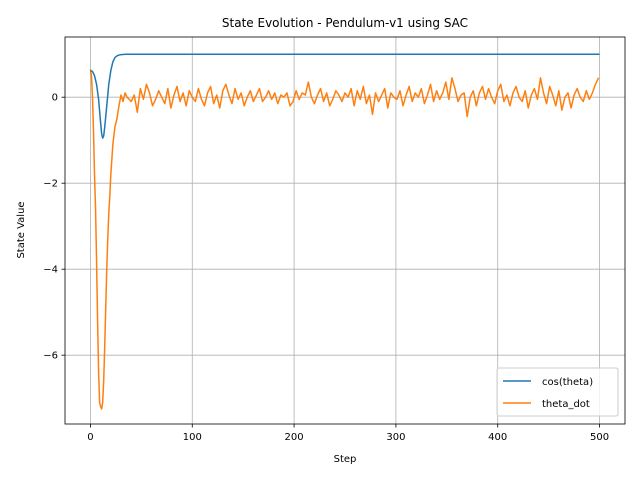 The height and width of the screenshot is (480, 640). Describe the element at coordinates (567, 382) in the screenshot. I see `legend-text-cos-theta: cos(theta)` at that location.